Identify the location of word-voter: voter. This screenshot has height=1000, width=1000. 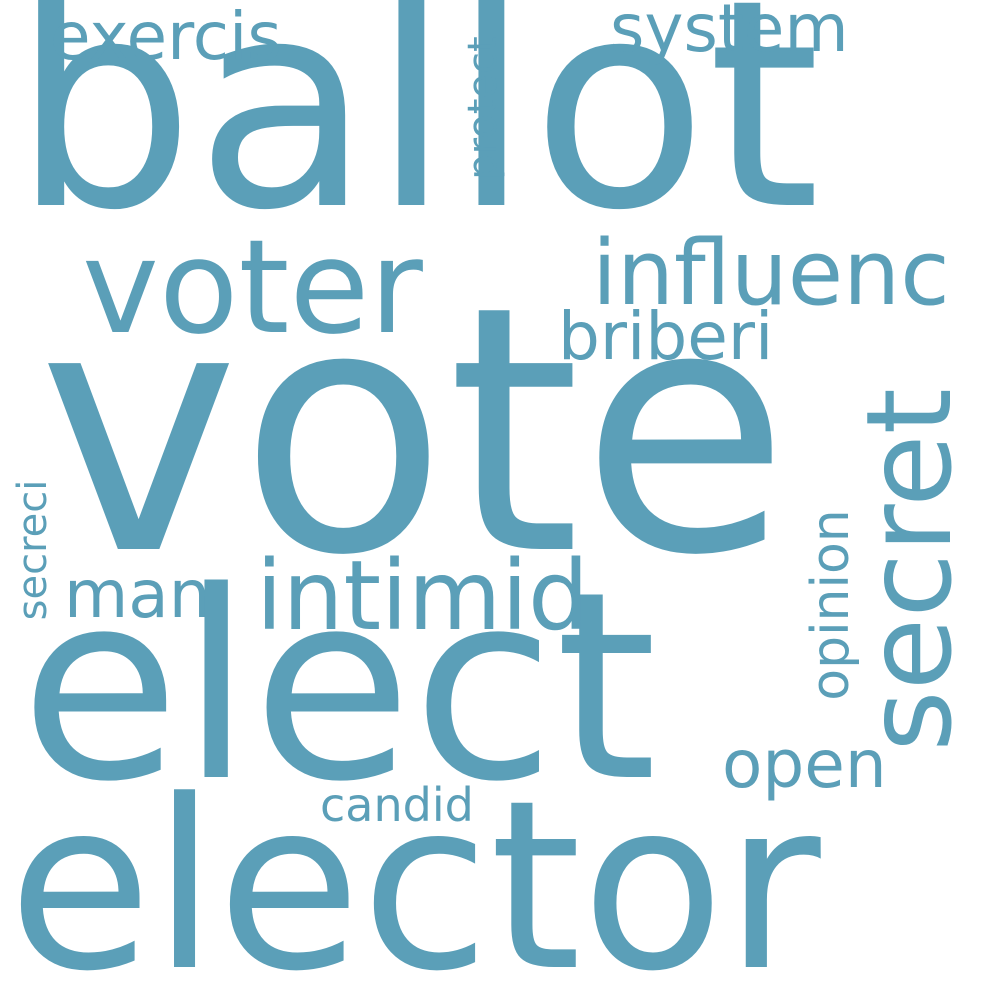
(252, 287).